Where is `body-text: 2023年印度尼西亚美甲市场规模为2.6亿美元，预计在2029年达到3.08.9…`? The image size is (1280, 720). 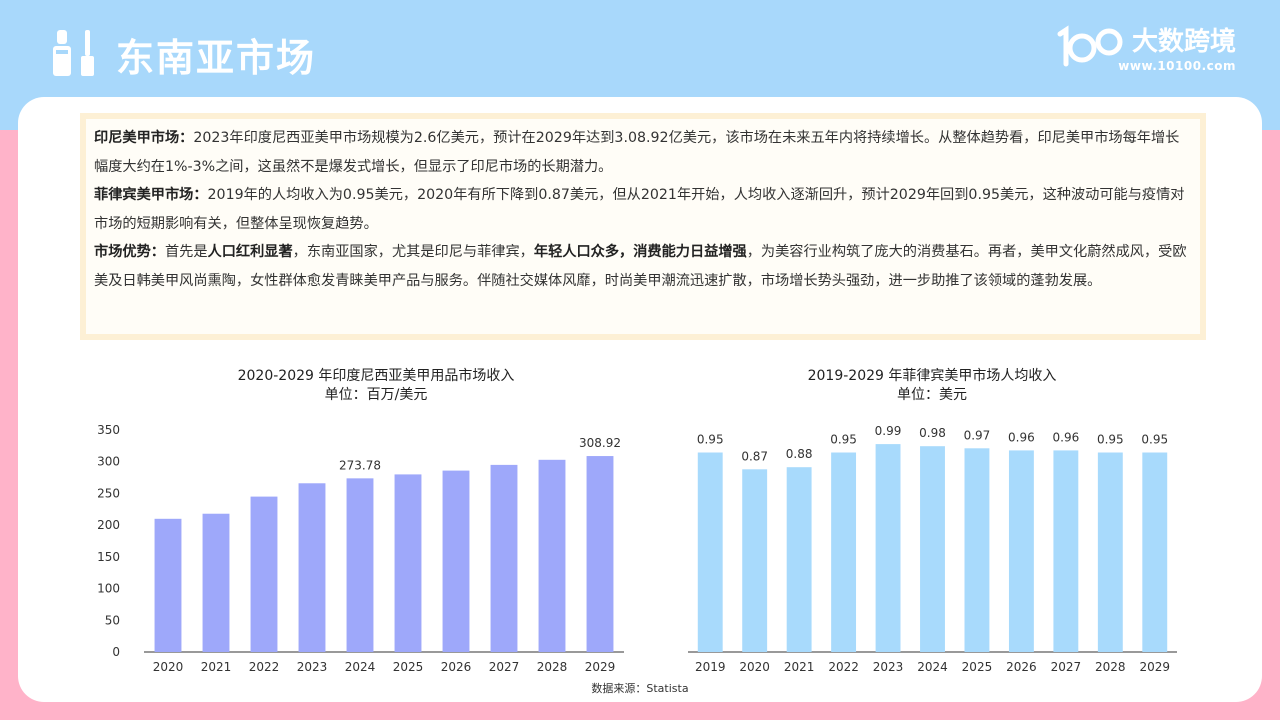
body-text: 2023年印度尼西亚美甲市场规模为2.6亿美元，预计在2029年达到3.08.9… is located at coordinates (637, 152).